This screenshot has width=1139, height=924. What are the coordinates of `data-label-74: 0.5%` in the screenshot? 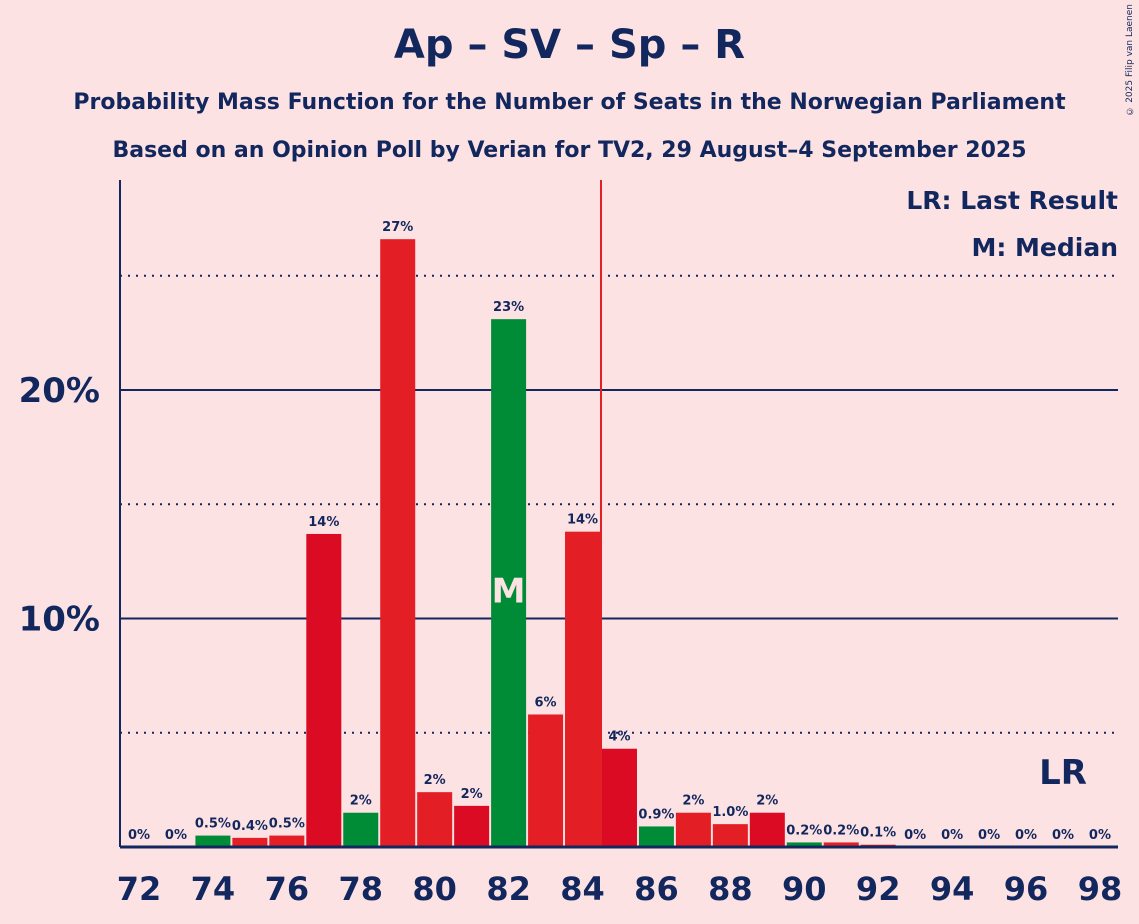 It's located at (213, 824).